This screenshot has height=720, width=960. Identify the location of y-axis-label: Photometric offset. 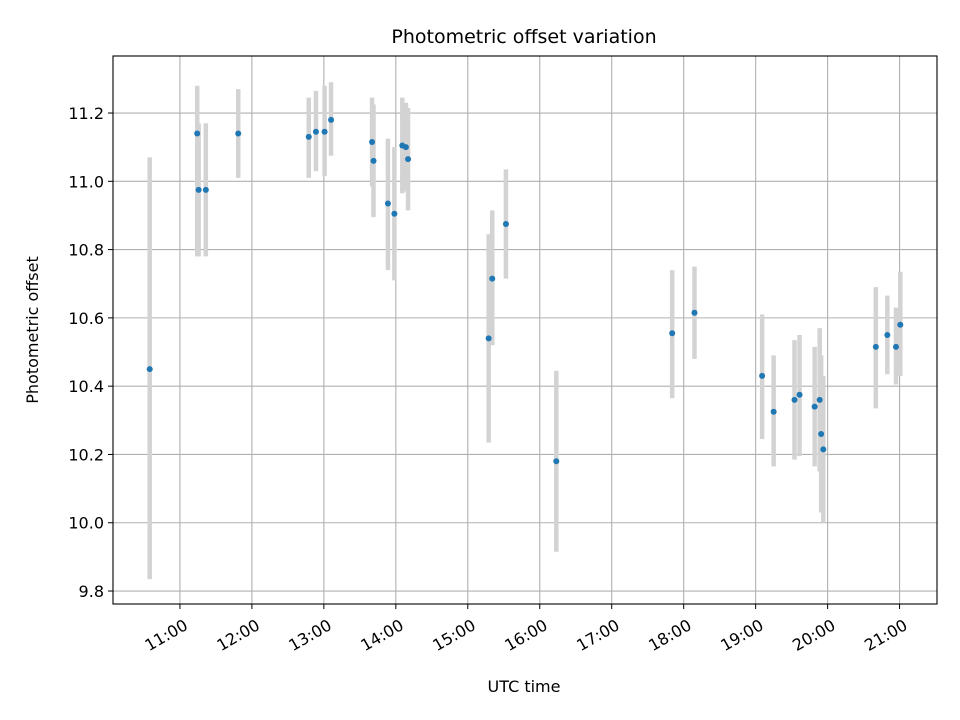
(32, 330).